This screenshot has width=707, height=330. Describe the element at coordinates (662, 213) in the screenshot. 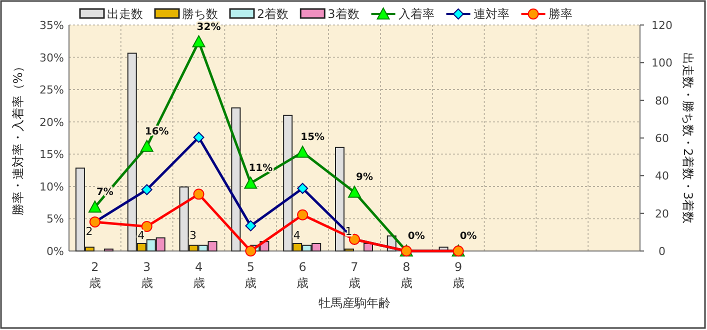

I see `y2-tick-label: 20` at that location.